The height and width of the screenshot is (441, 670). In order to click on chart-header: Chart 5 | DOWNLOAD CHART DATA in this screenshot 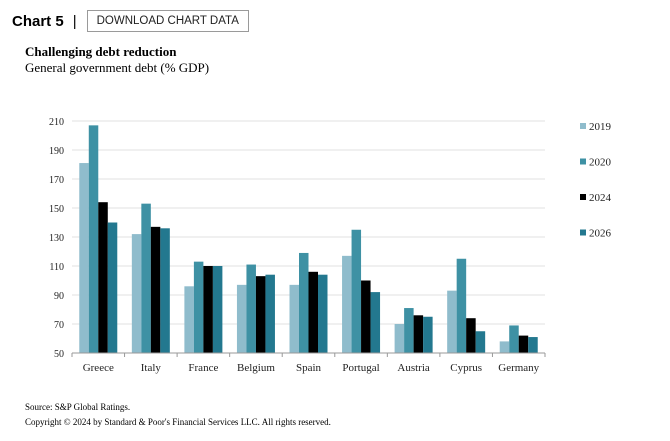, I will do `click(130, 21)`.